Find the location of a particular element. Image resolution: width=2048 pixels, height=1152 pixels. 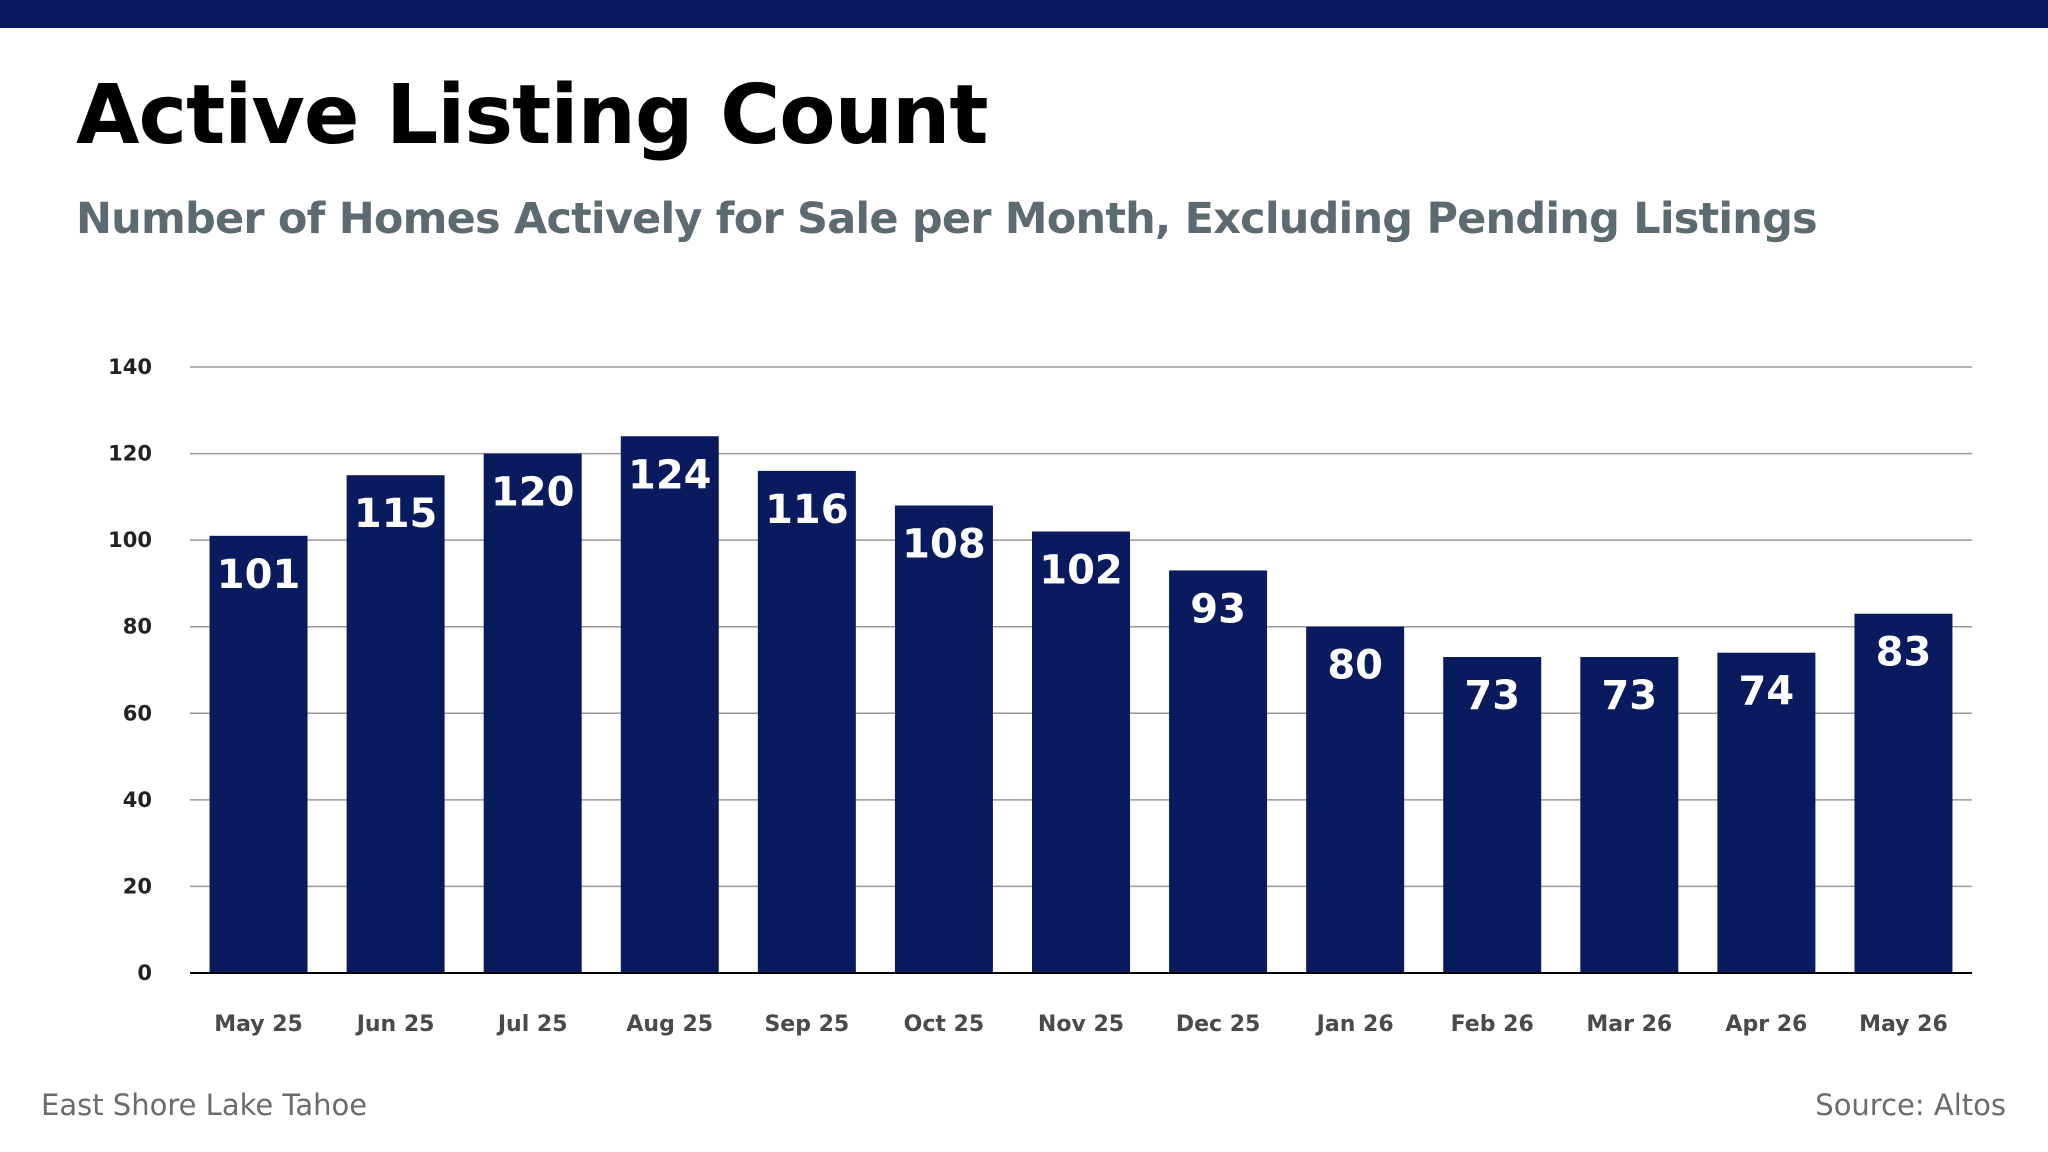

bar-value-label: 83 is located at coordinates (1904, 653).